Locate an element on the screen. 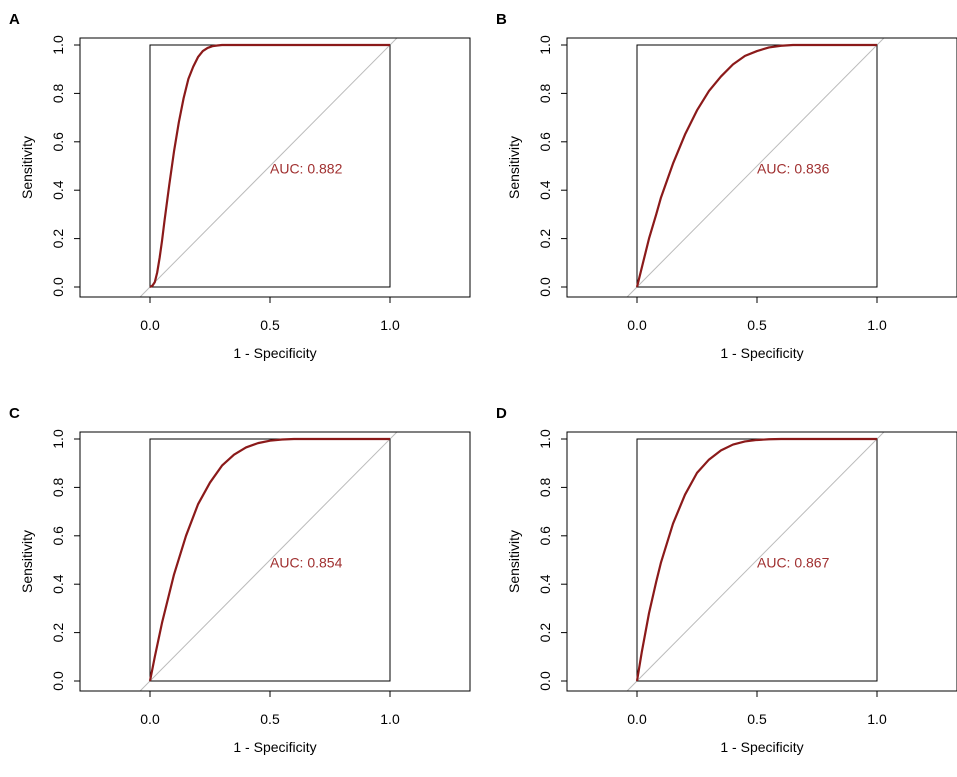 This screenshot has height=777, width=957. panel-letter: C is located at coordinates (14, 413).